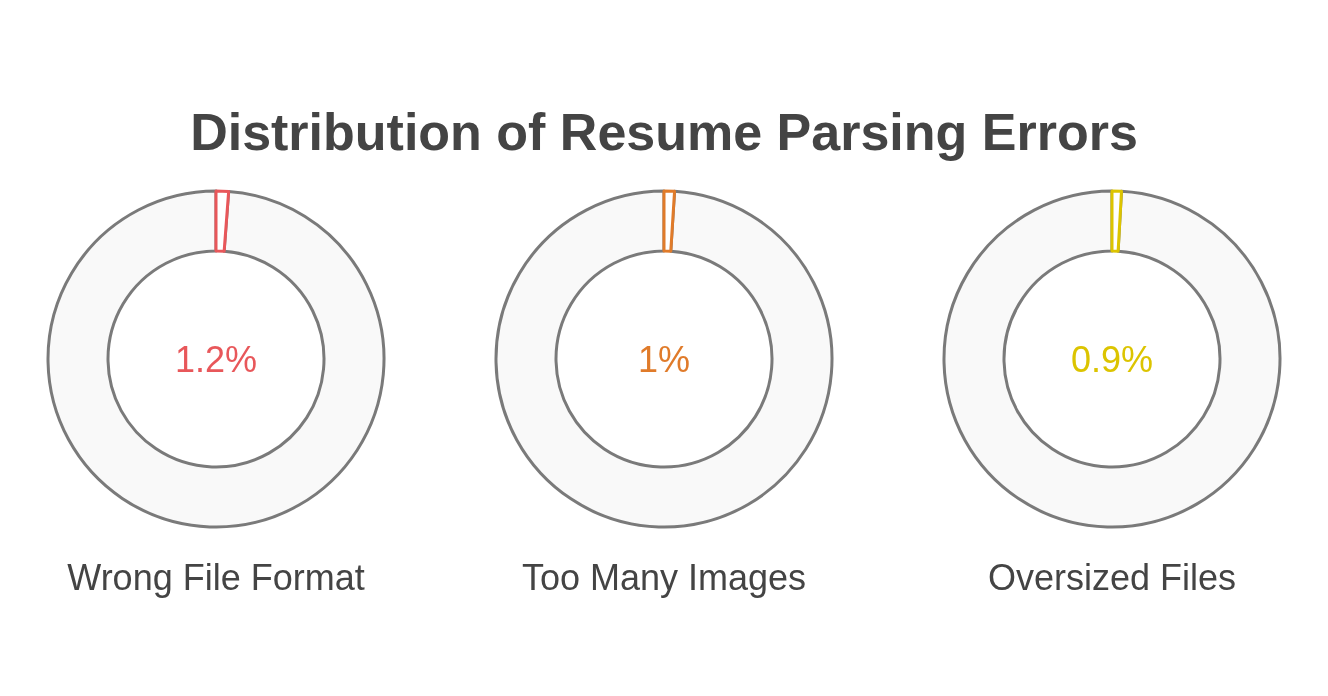  Describe the element at coordinates (1112, 577) in the screenshot. I see `text: Oversized Files` at that location.